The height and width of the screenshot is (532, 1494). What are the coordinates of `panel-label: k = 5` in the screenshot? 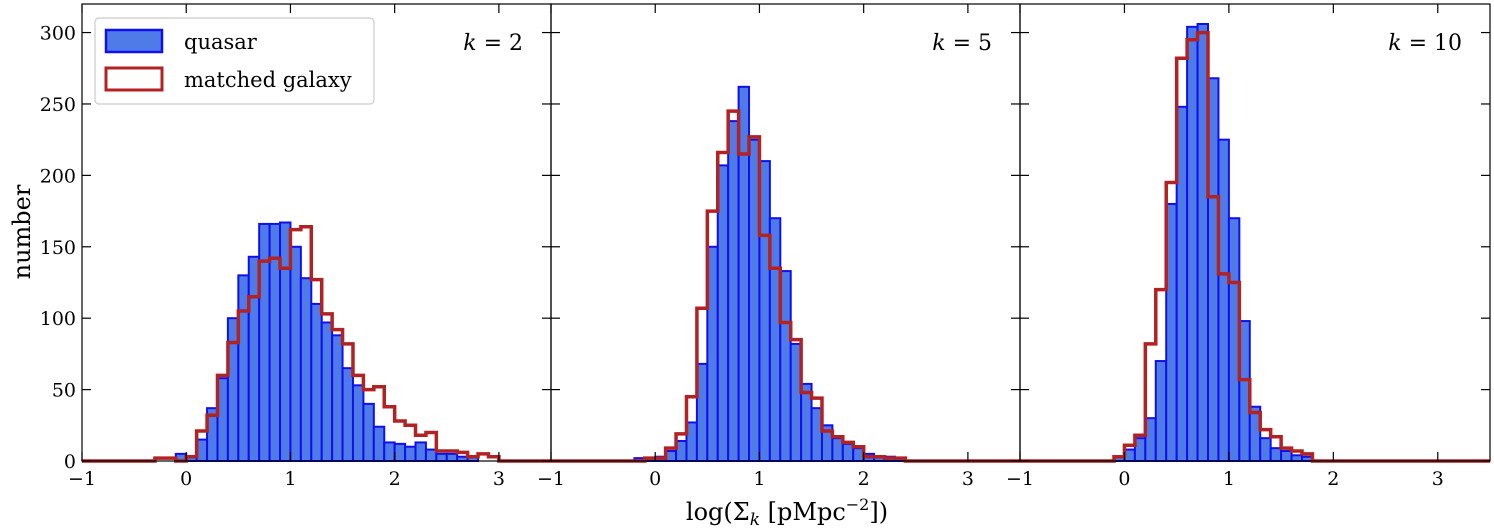 It's located at (962, 43).